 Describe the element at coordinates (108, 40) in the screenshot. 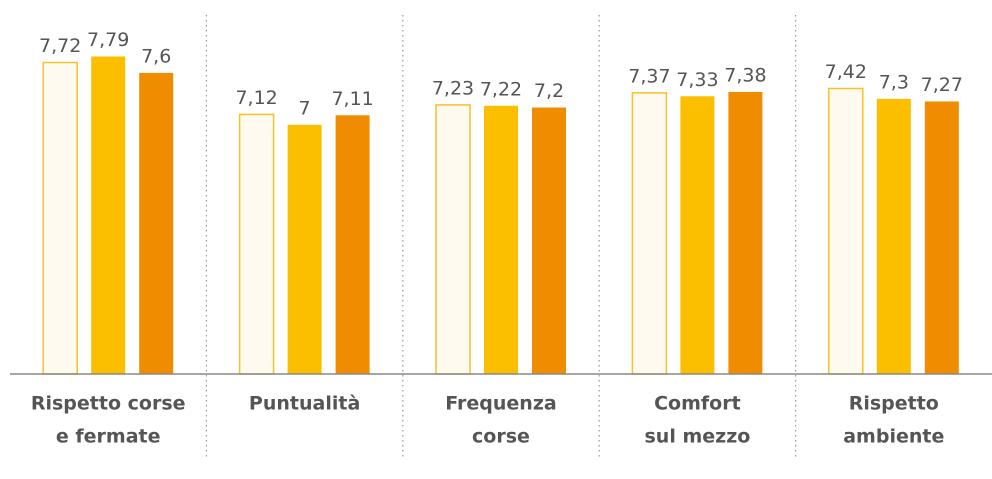

I see `value-label: 7,79` at that location.